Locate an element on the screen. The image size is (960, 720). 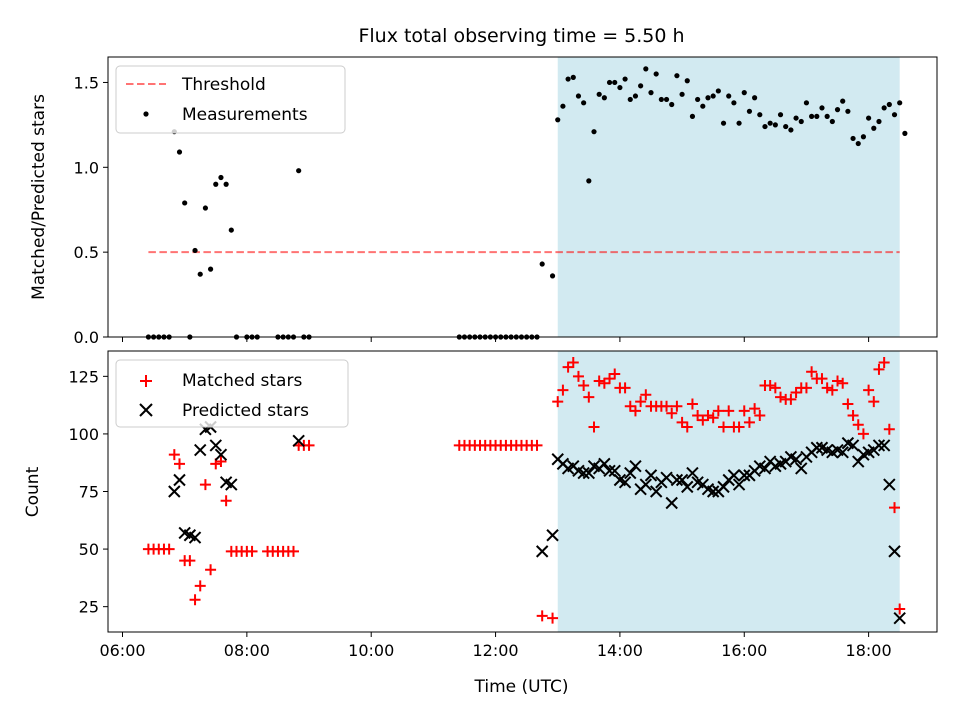
legend-matched-swatch is located at coordinates (146, 381).